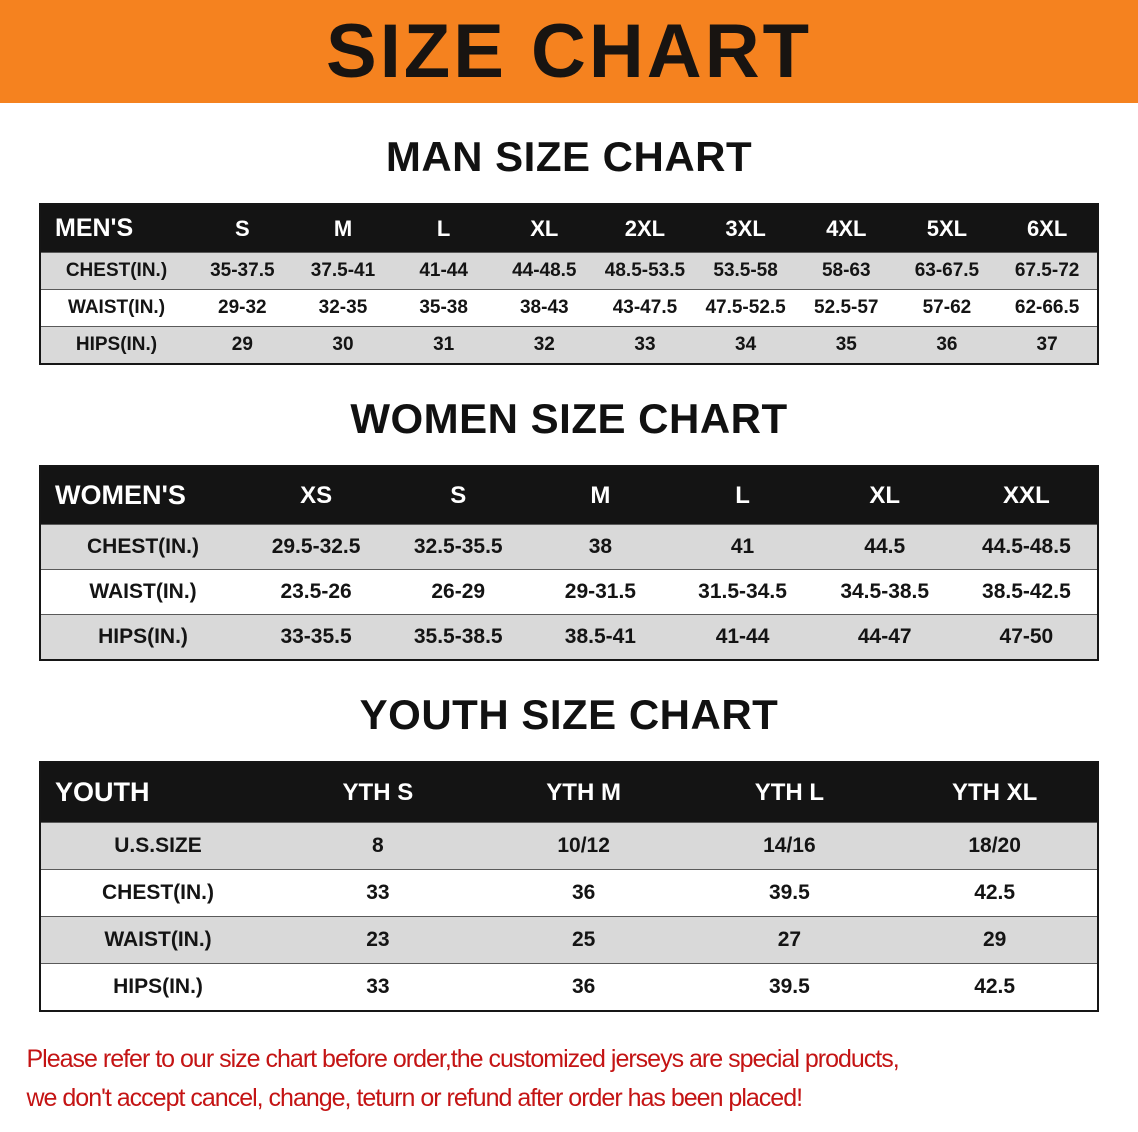 Image resolution: width=1138 pixels, height=1132 pixels. I want to click on page-title: SIZE CHART, so click(569, 51).